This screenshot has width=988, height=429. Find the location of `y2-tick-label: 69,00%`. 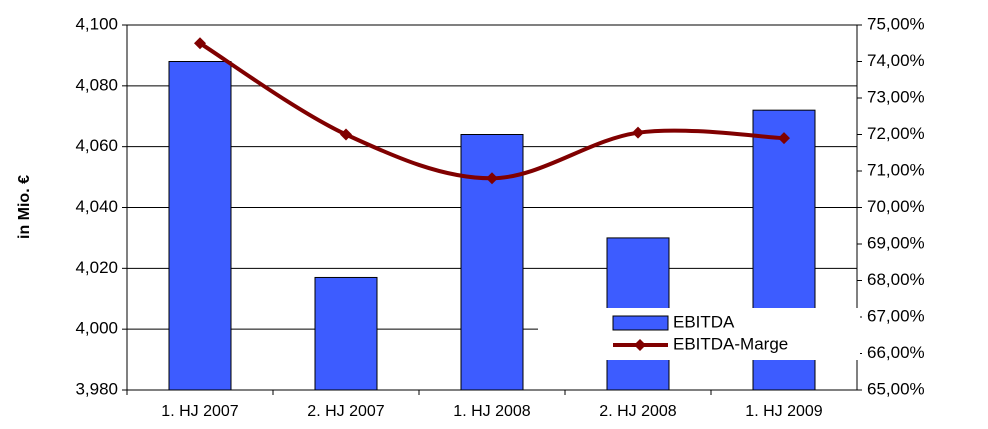

y2-tick-label: 69,00% is located at coordinates (896, 242).